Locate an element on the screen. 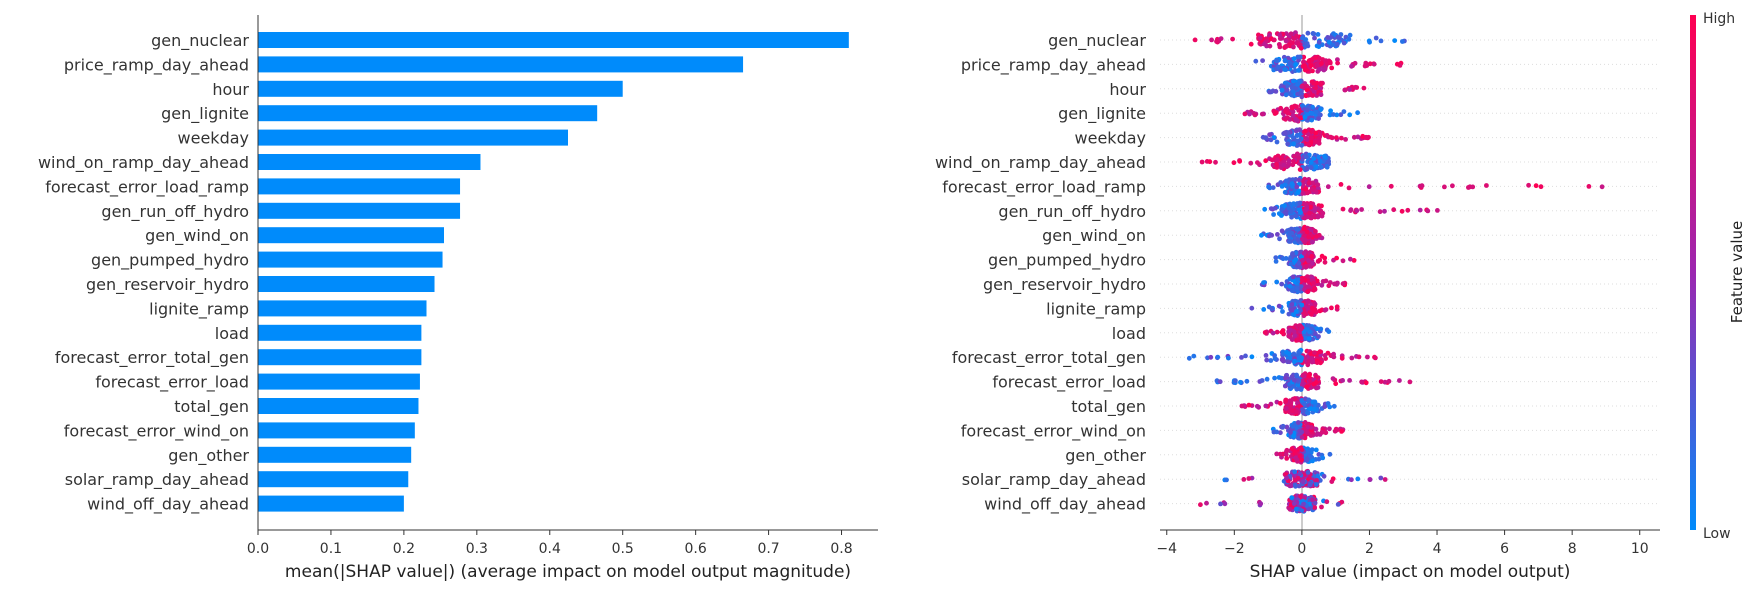 This screenshot has height=590, width=1759. beeswarm-x-axis-label: SHAP value (impact on model output) is located at coordinates (1410, 572).